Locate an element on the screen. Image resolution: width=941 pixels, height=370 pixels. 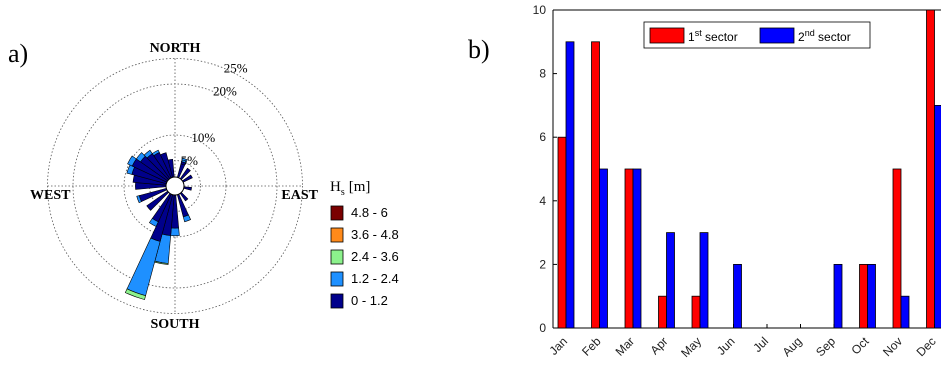
y-tick-label: 4 is located at coordinates (542, 201).